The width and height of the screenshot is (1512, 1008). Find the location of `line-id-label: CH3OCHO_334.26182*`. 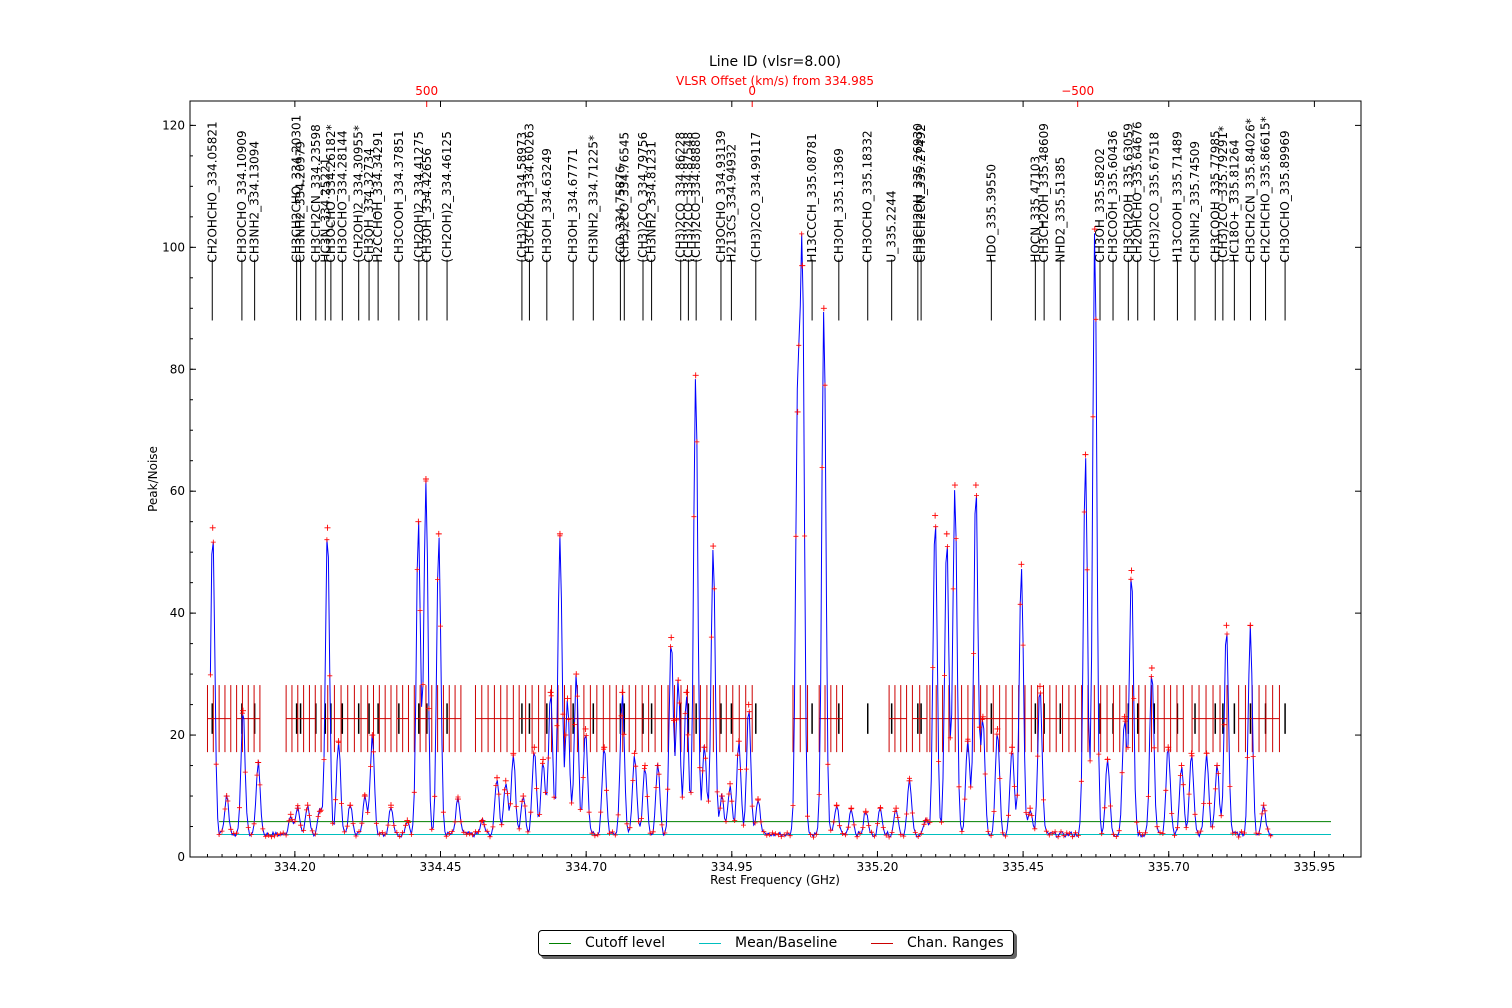

line-id-label: CH3OCHO_334.26182* is located at coordinates (331, 193).